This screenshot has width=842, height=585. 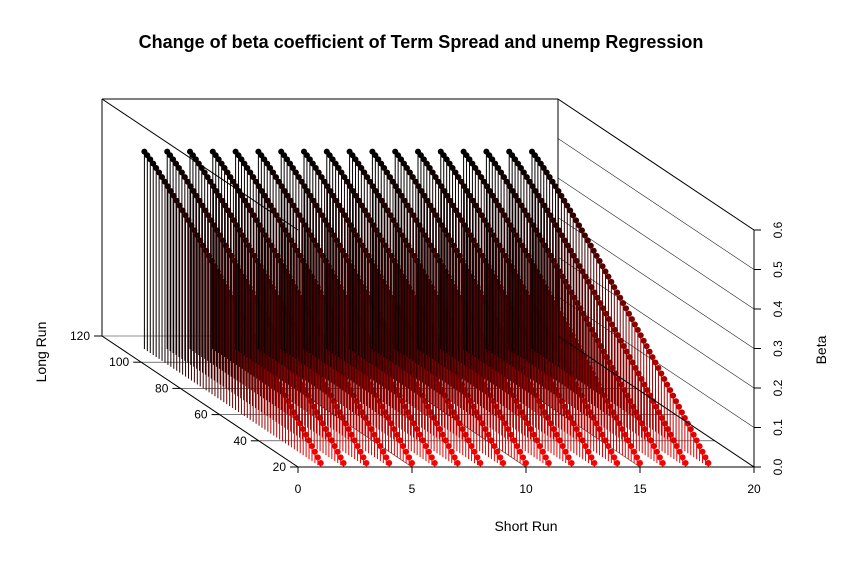 What do you see at coordinates (778, 308) in the screenshot?
I see `z-tick-label: 0.4` at bounding box center [778, 308].